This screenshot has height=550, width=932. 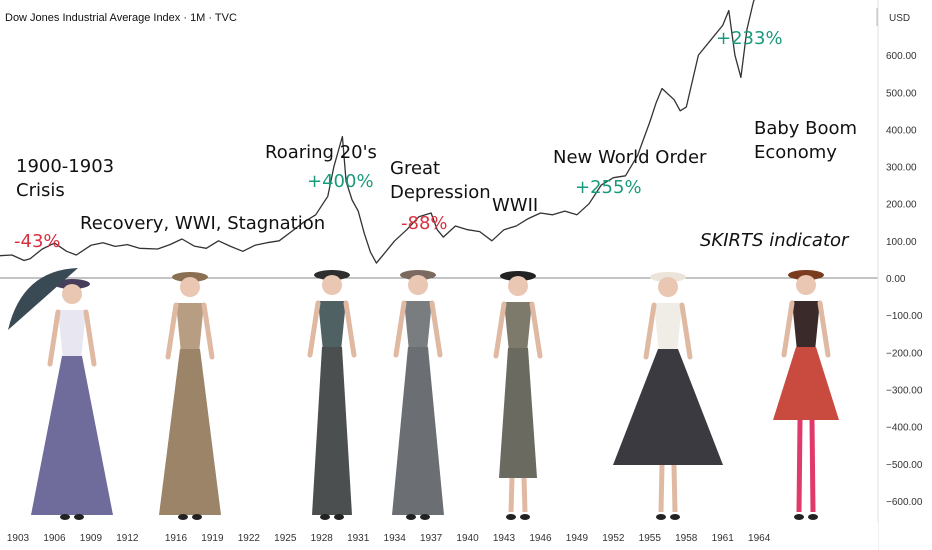 What do you see at coordinates (176, 538) in the screenshot?
I see `x-tick-label: 1916` at bounding box center [176, 538].